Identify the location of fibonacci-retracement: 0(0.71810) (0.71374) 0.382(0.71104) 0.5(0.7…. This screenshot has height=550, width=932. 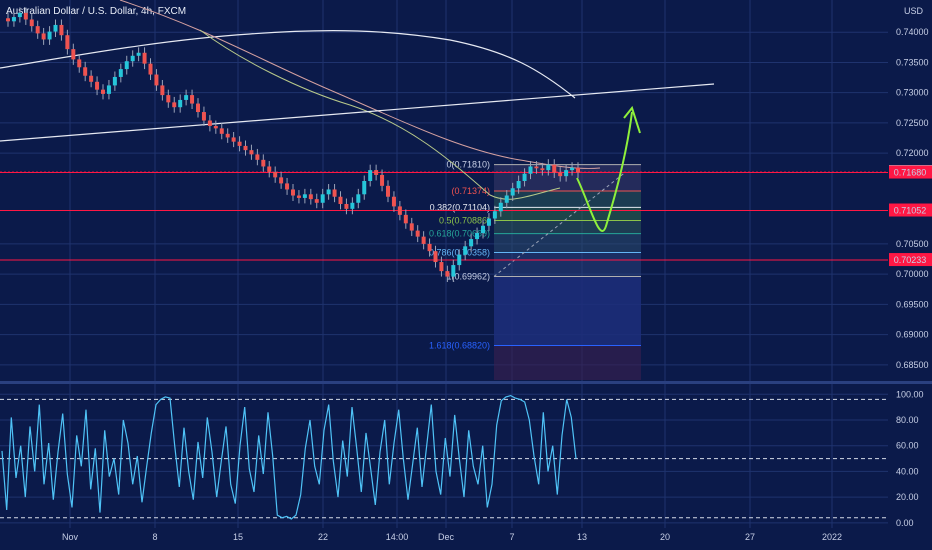
(535, 270).